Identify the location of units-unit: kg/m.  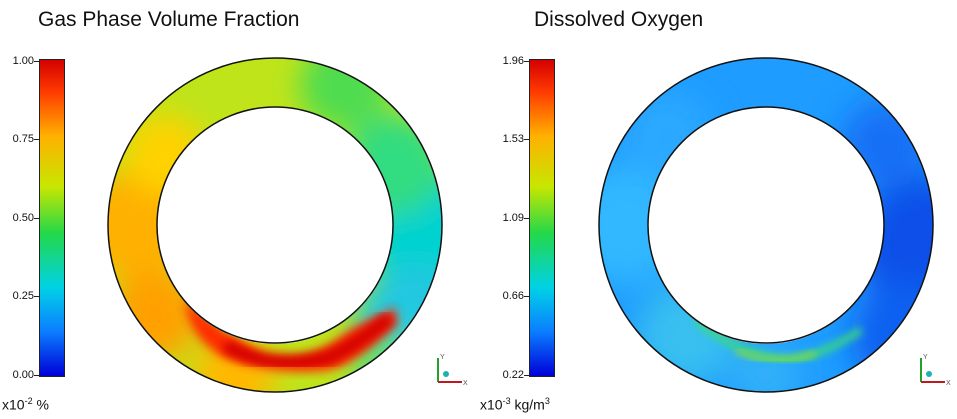
(529, 404).